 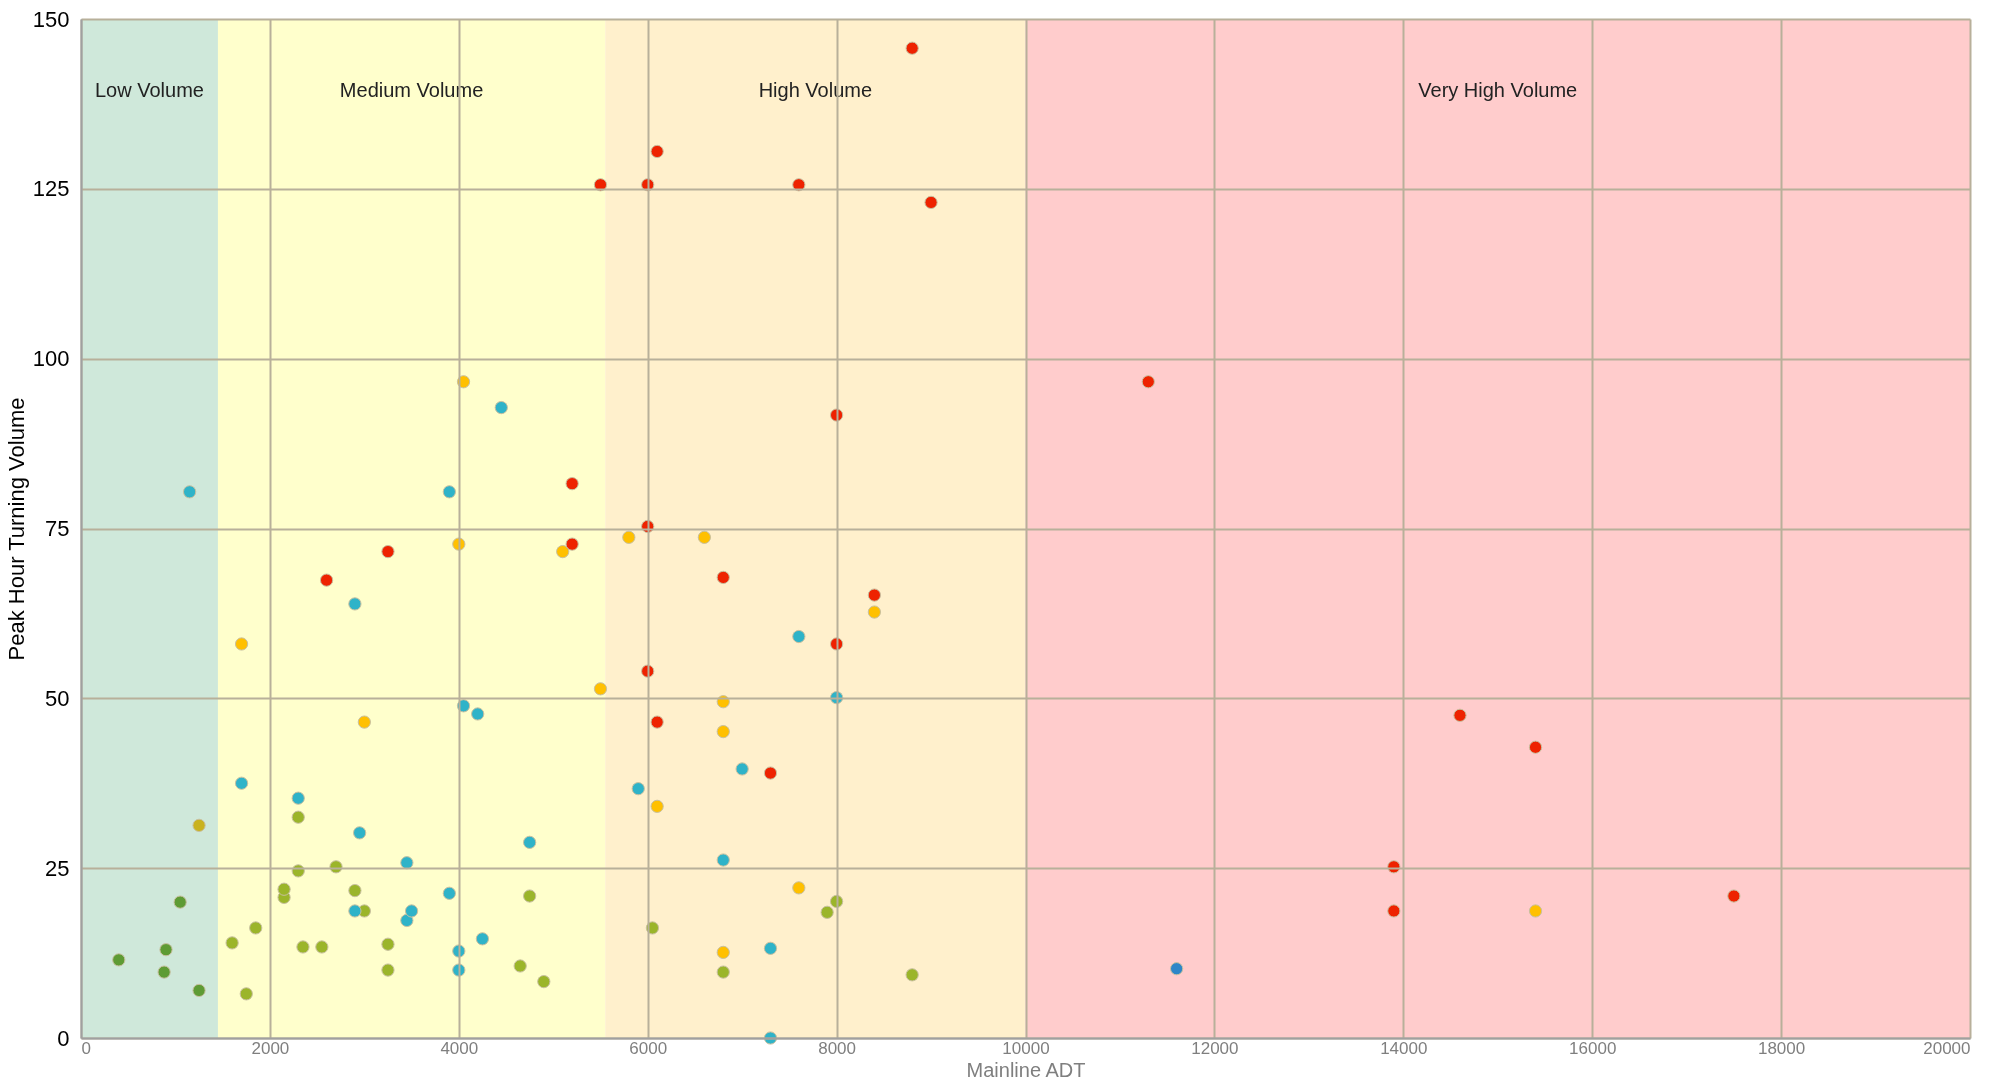 What do you see at coordinates (51, 189) in the screenshot?
I see `y-tick-label: 125` at bounding box center [51, 189].